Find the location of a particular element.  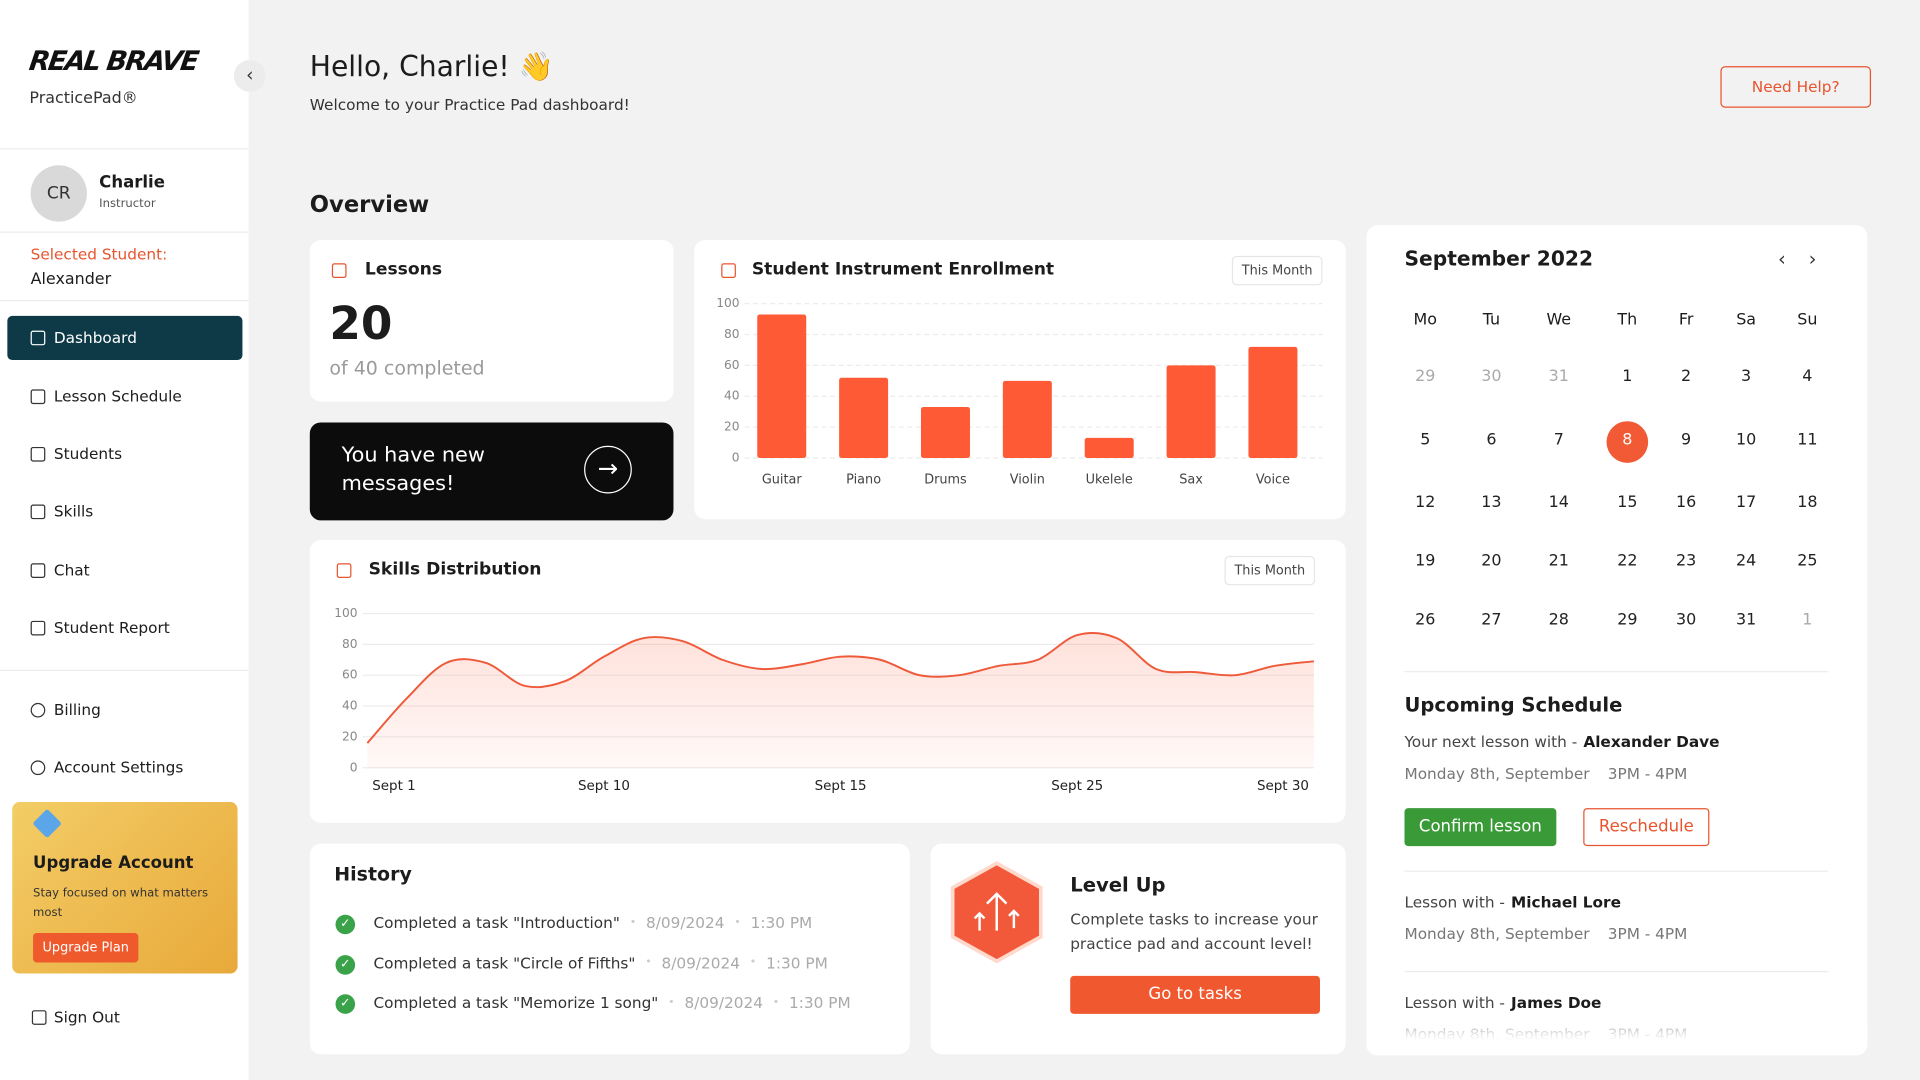

history-text: Completed a task "Introduction" is located at coordinates (496, 922).